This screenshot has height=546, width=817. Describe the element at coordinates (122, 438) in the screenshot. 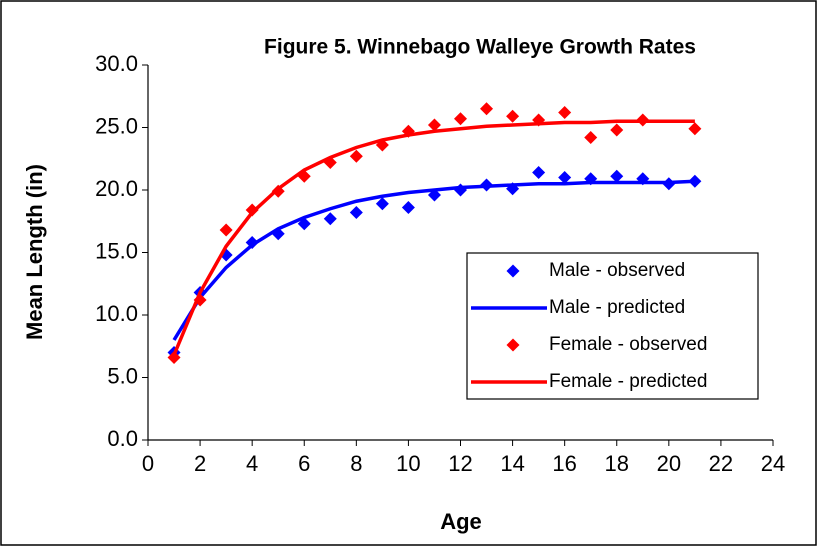

I see `y-tick-label: 0.0` at that location.